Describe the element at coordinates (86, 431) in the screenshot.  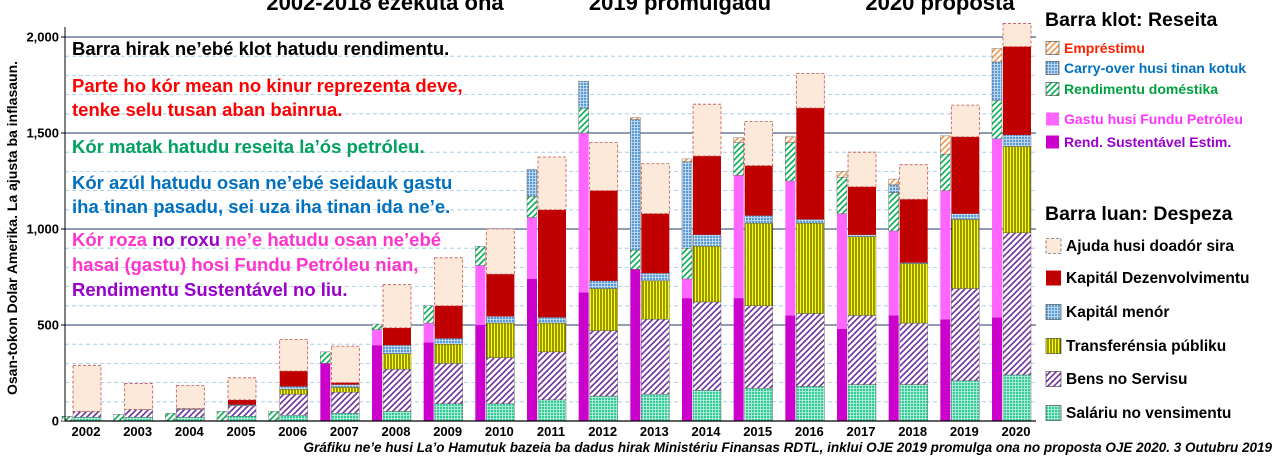
I see `x-tick-label: 2002` at that location.